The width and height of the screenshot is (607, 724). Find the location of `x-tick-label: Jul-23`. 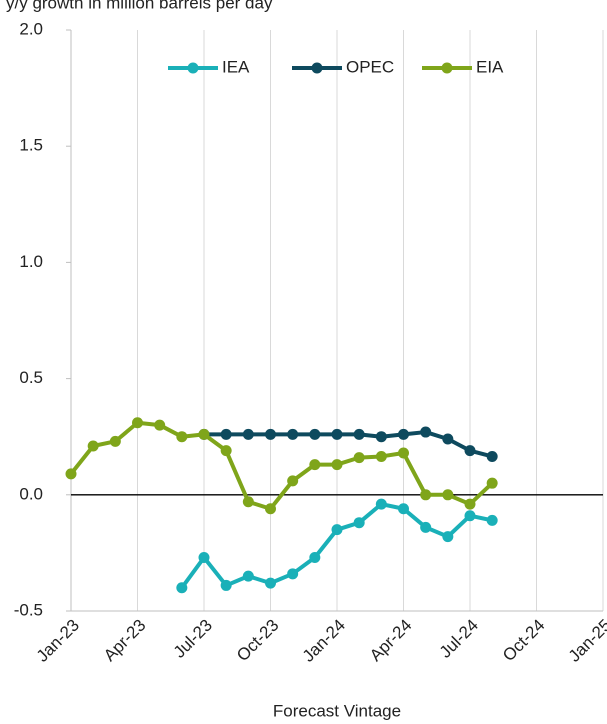

x-tick-label: Jul-23 is located at coordinates (193, 639).